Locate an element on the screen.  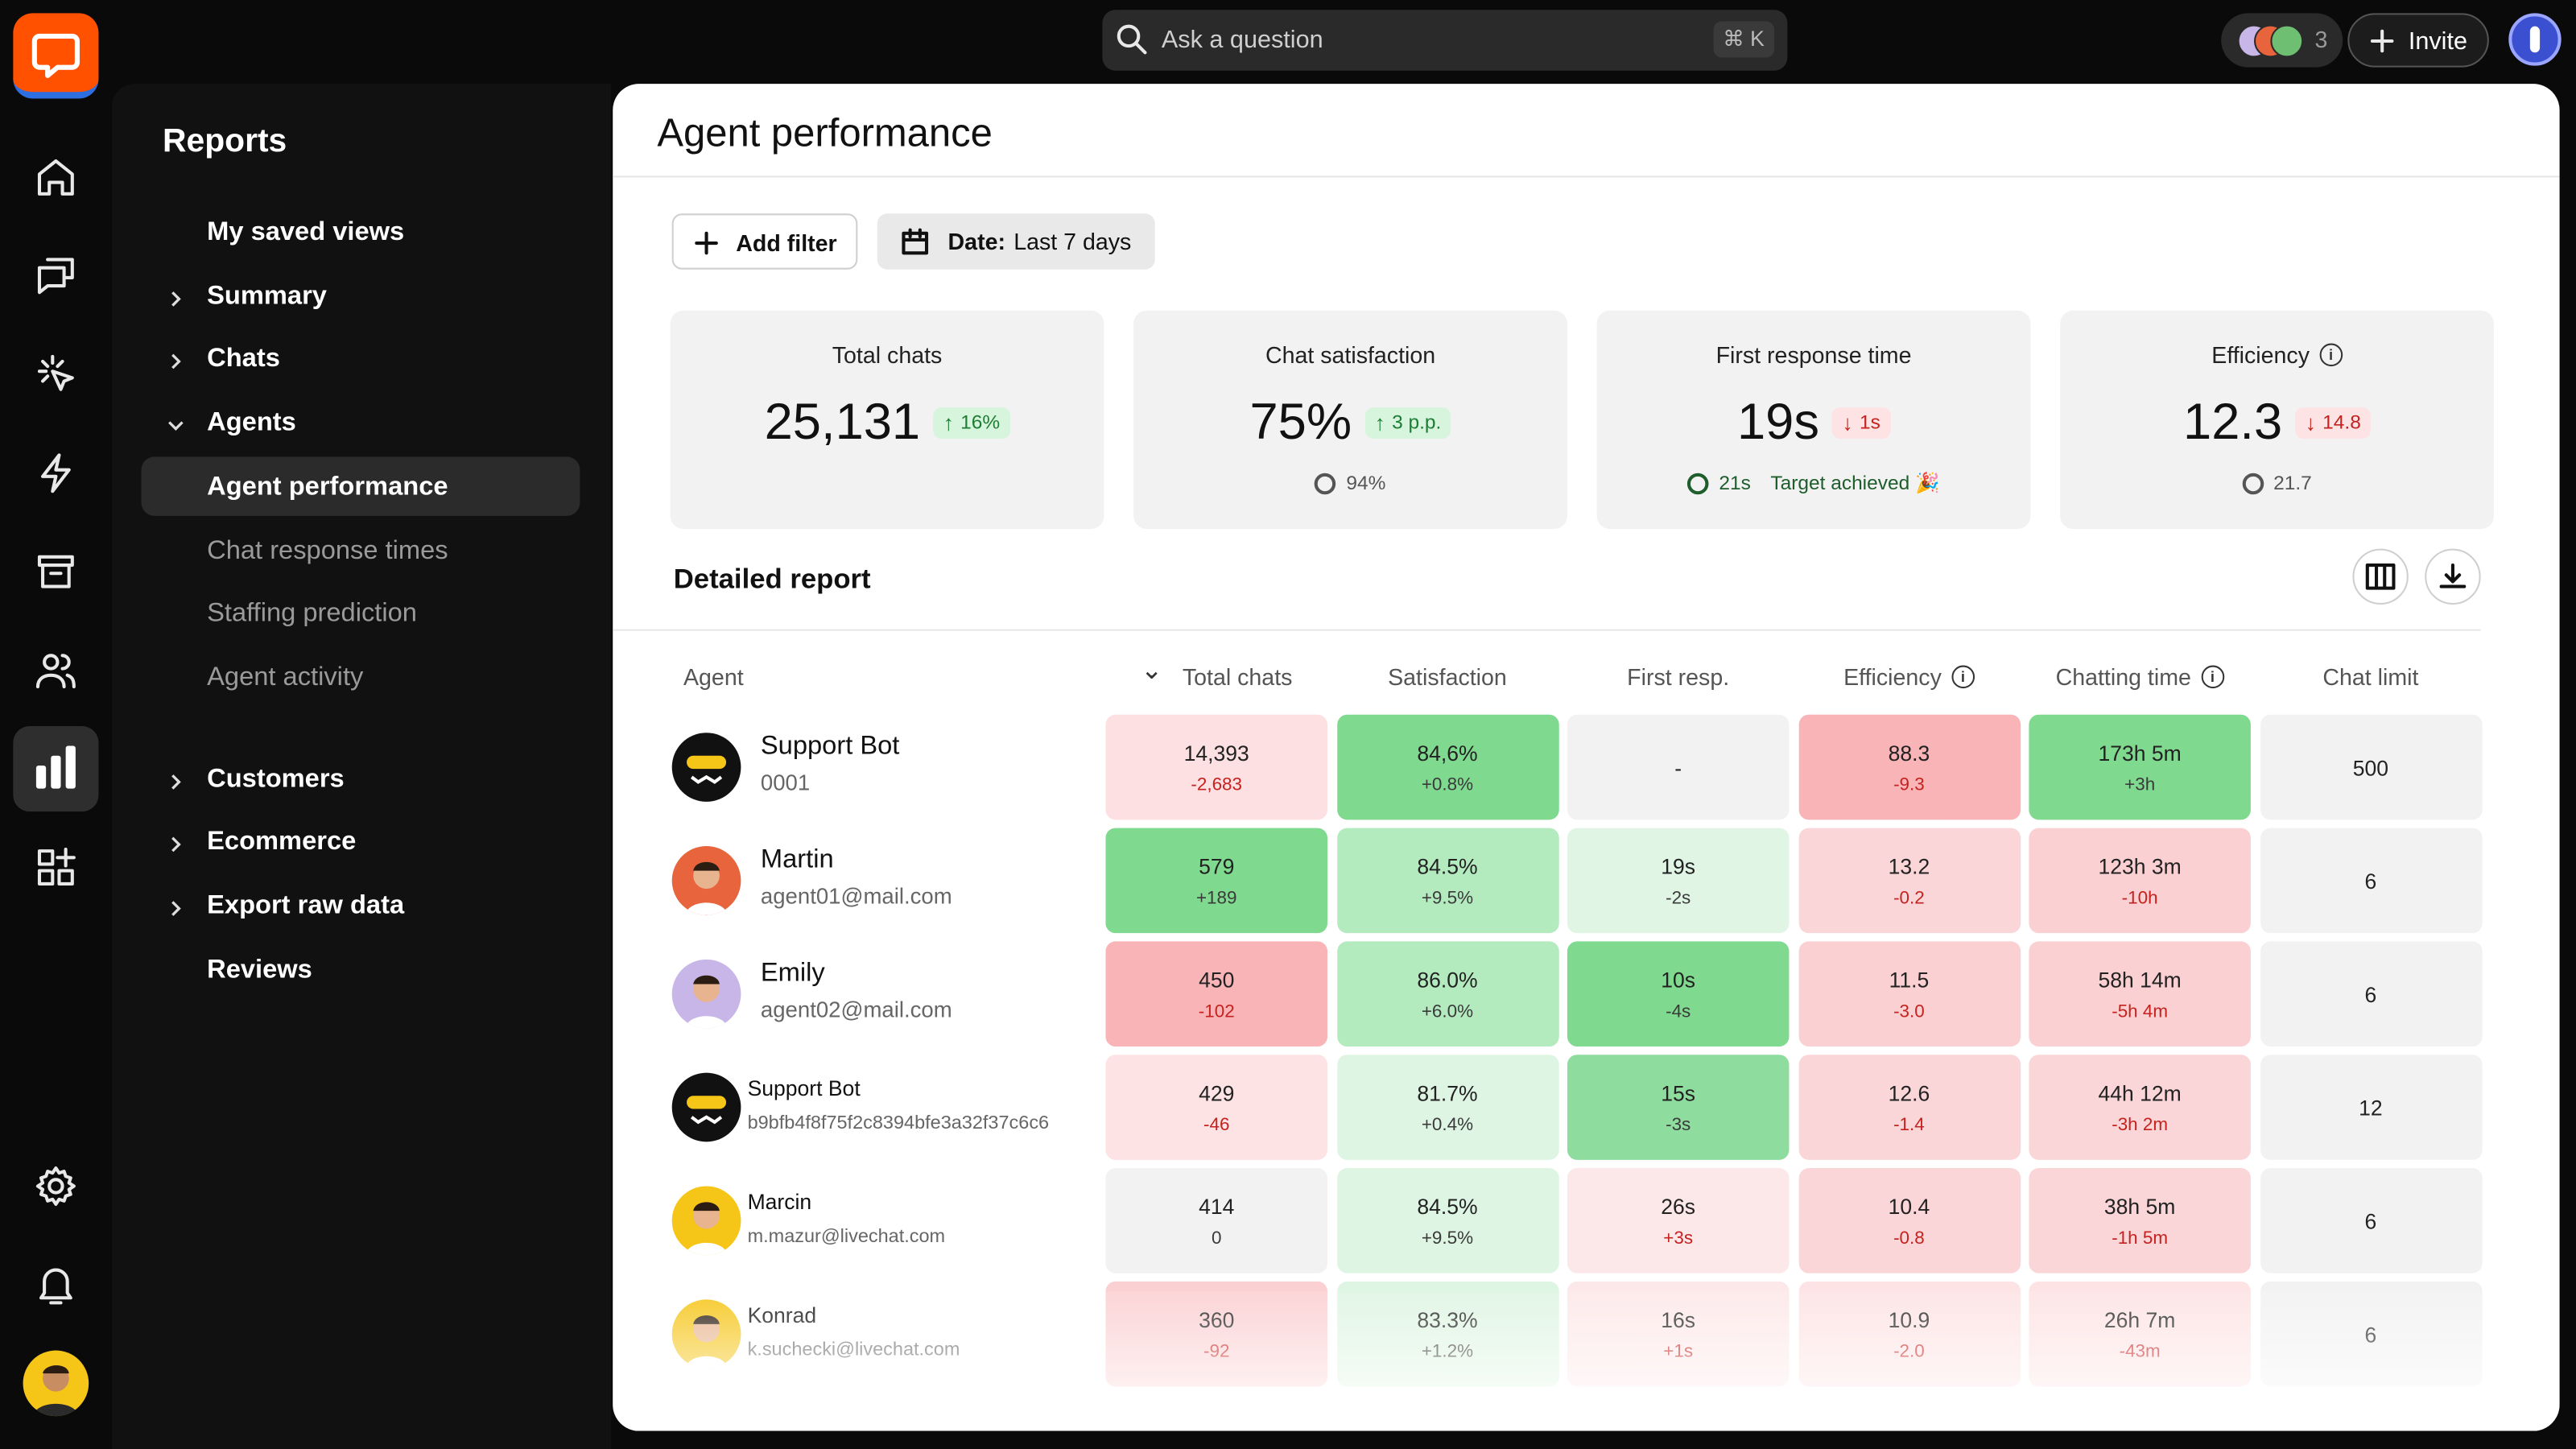
engage-icon is located at coordinates (56, 375).